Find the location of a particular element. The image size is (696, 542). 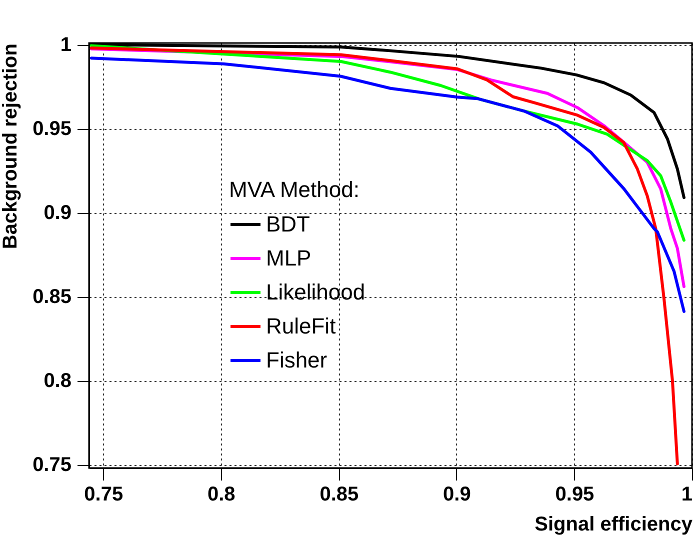

y-axis-title: Background rejection is located at coordinates (11, 147).